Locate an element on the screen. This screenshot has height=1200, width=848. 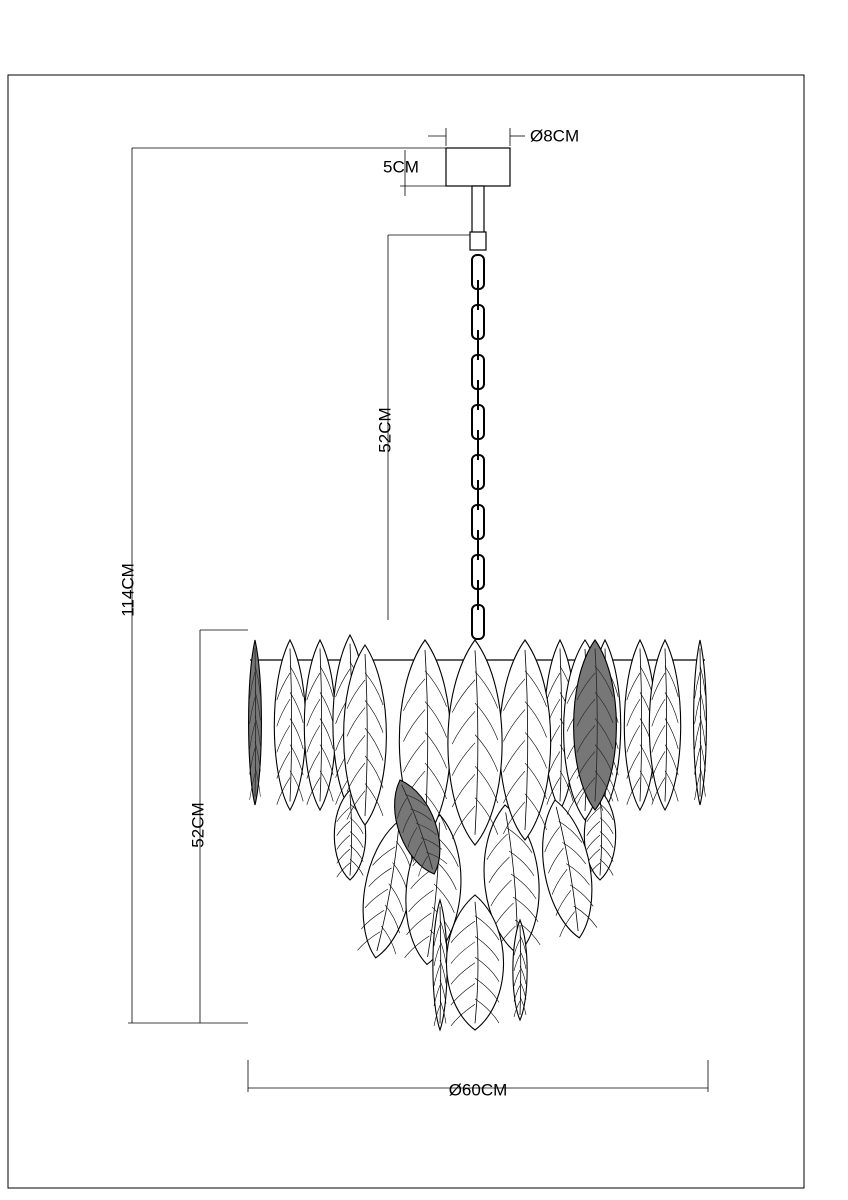
chain-length-label: 52CM is located at coordinates (384, 429).